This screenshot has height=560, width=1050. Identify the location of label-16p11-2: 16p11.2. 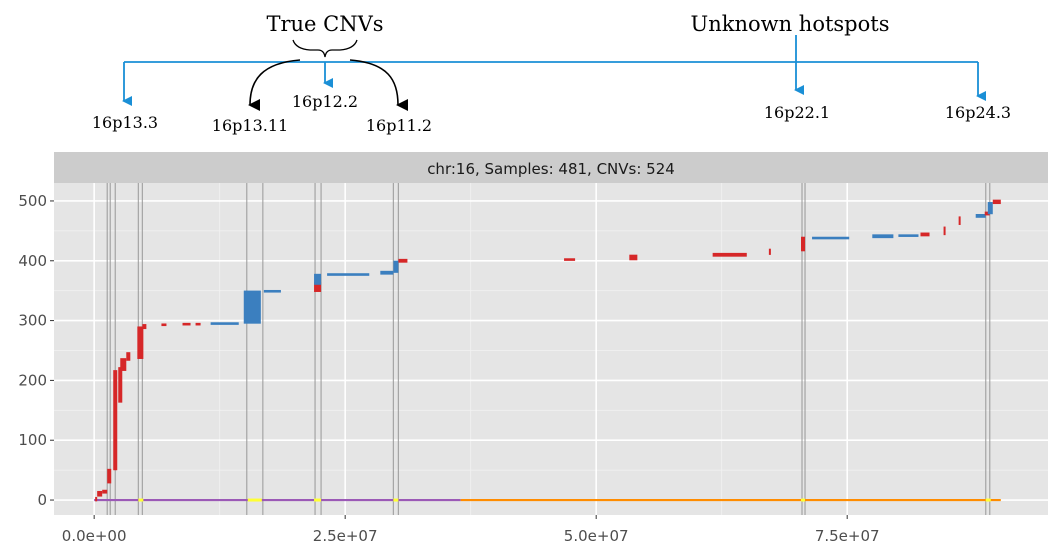
(399, 125).